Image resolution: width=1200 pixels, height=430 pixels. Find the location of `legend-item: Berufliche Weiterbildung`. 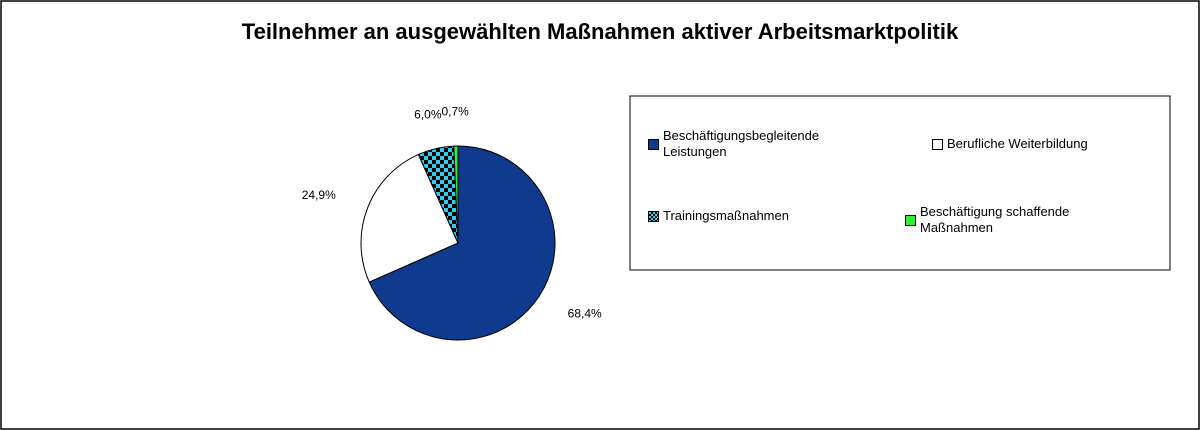

legend-item: Berufliche Weiterbildung is located at coordinates (1047, 144).